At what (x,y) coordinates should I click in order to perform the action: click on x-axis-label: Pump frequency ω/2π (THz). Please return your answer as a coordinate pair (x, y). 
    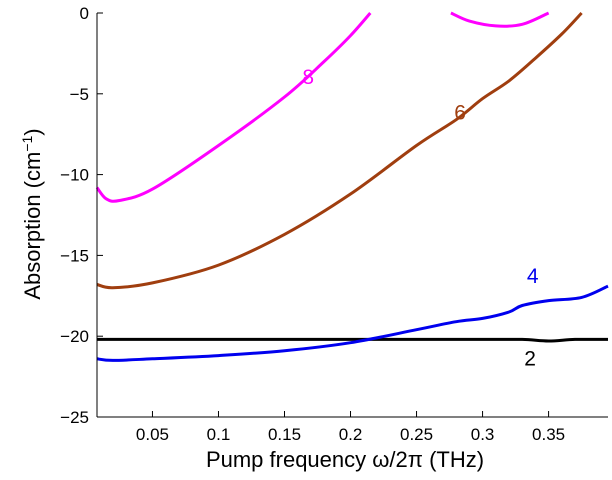
    Looking at the image, I should click on (345, 459).